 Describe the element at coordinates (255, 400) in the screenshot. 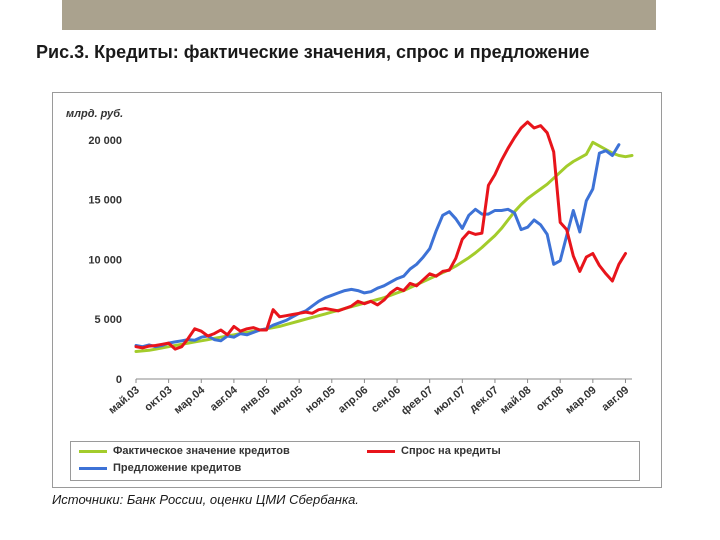

I see `x-tick-label: янв.05` at that location.